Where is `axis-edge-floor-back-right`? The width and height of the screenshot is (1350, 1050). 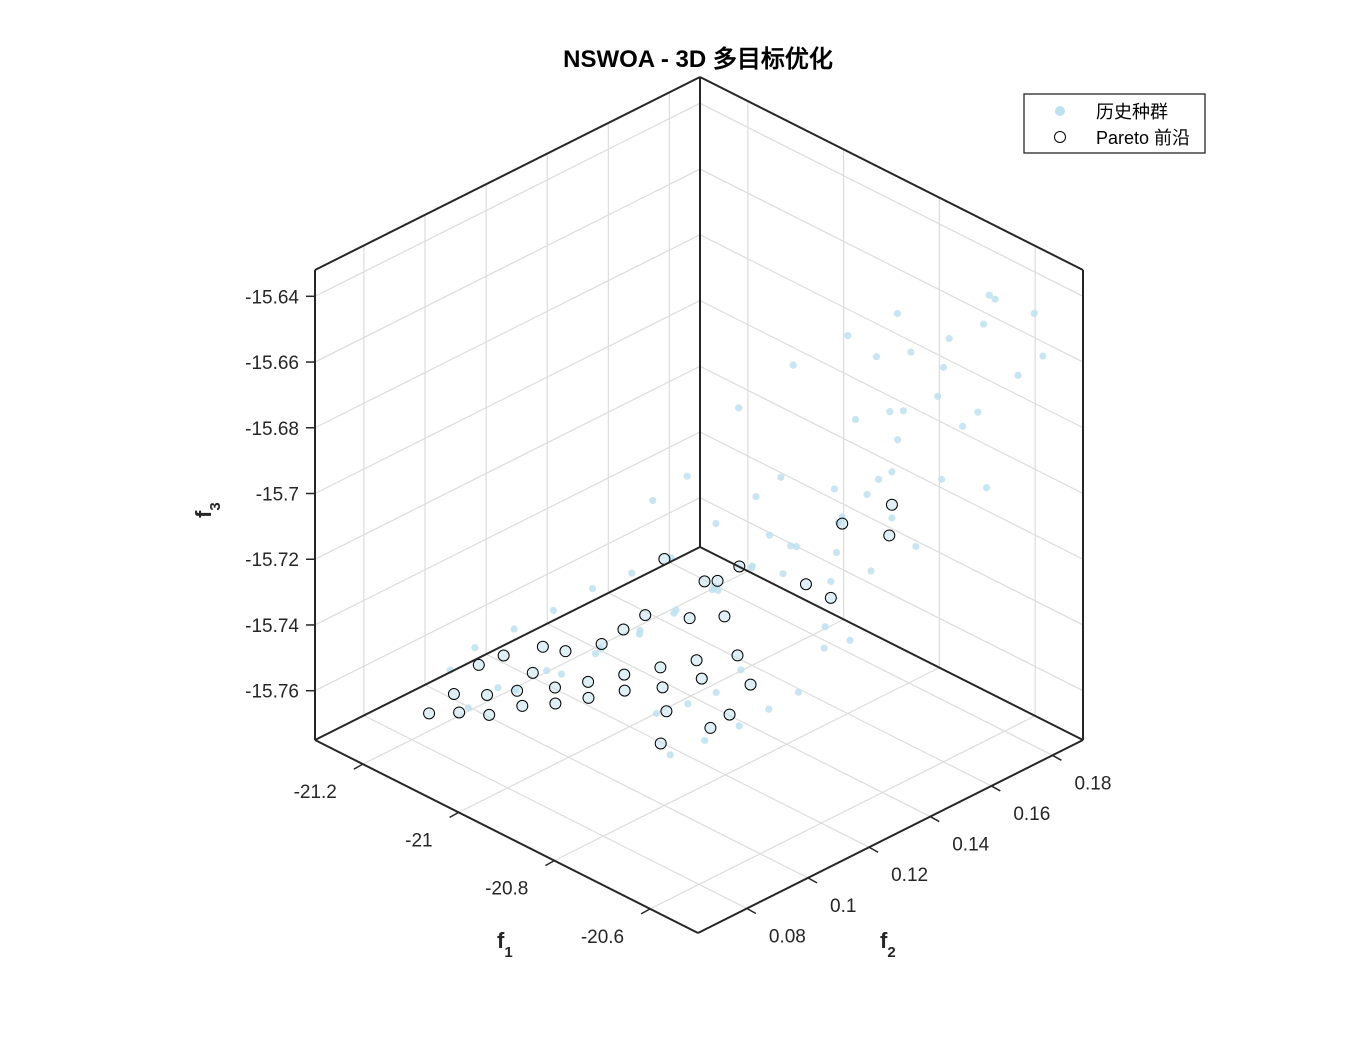
axis-edge-floor-back-right is located at coordinates (891, 643).